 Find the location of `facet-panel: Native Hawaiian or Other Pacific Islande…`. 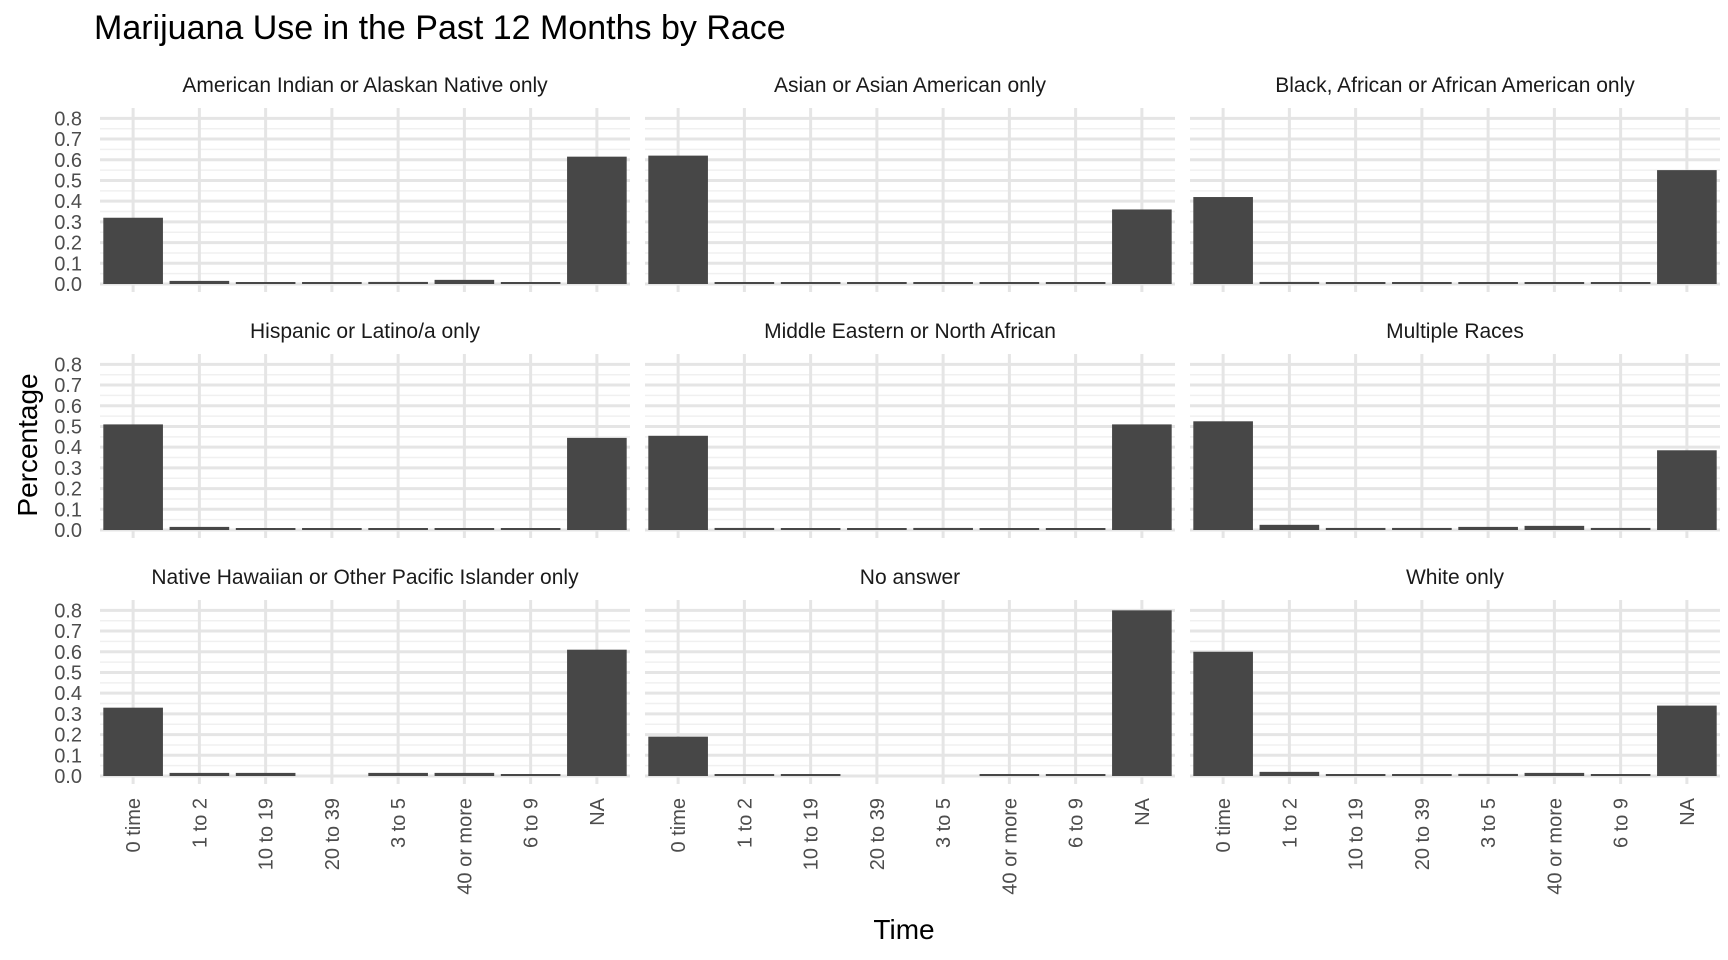

facet-panel: Native Hawaiian or Other Pacific Islande… is located at coordinates (342, 730).